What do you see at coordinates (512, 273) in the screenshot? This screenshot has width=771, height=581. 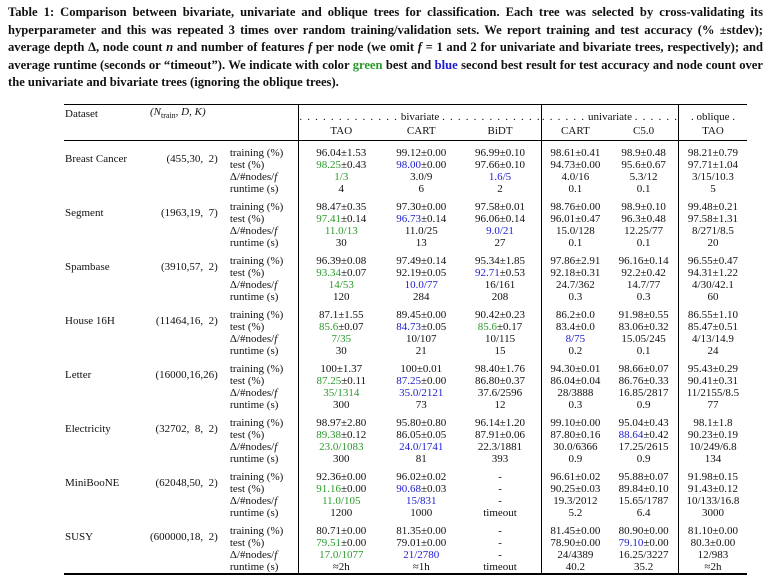 I see `cell-stdev: ±0.53` at bounding box center [512, 273].